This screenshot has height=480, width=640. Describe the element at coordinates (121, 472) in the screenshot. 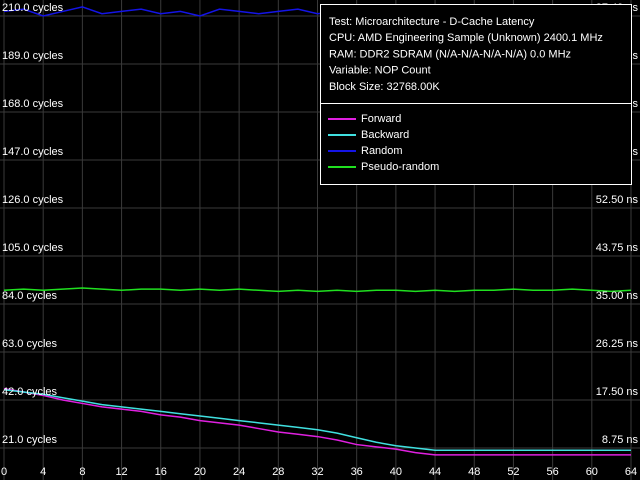

I see `x-tick-label: 12` at that location.